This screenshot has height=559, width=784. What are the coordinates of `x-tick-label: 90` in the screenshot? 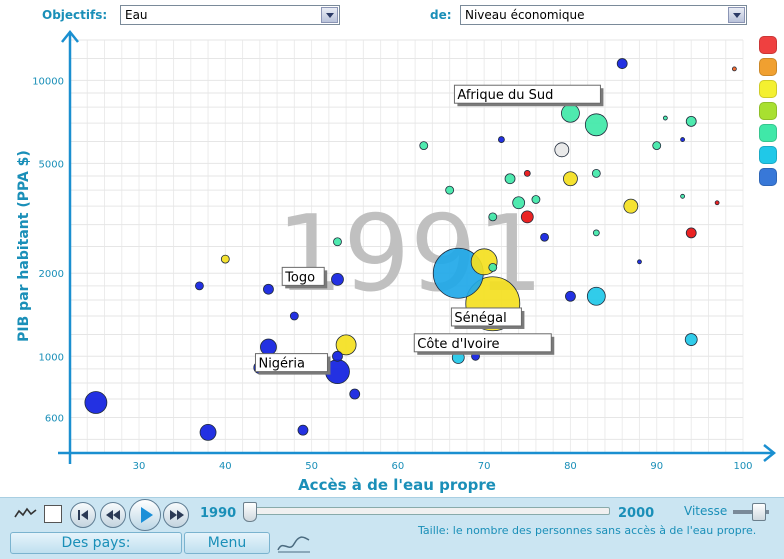 It's located at (656, 466).